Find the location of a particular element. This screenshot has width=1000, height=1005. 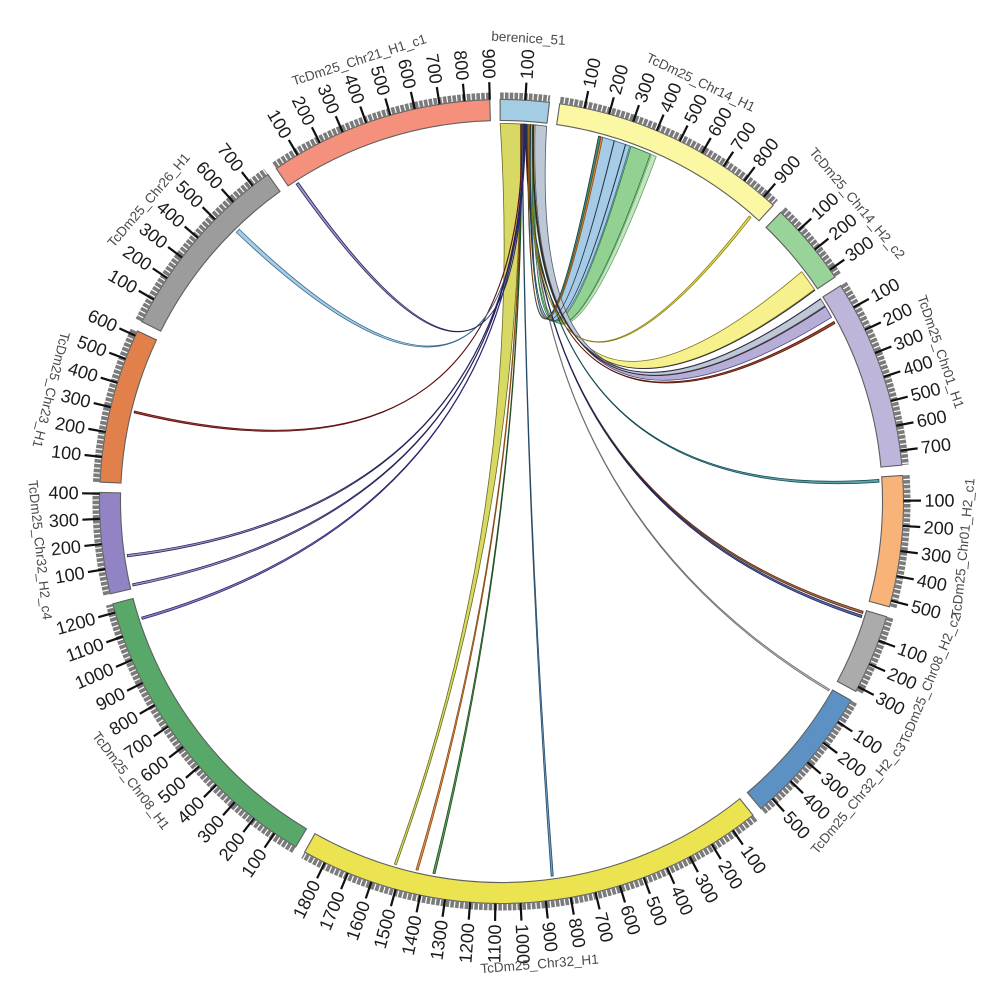

svg-text: 800 is located at coordinates (461, 65).